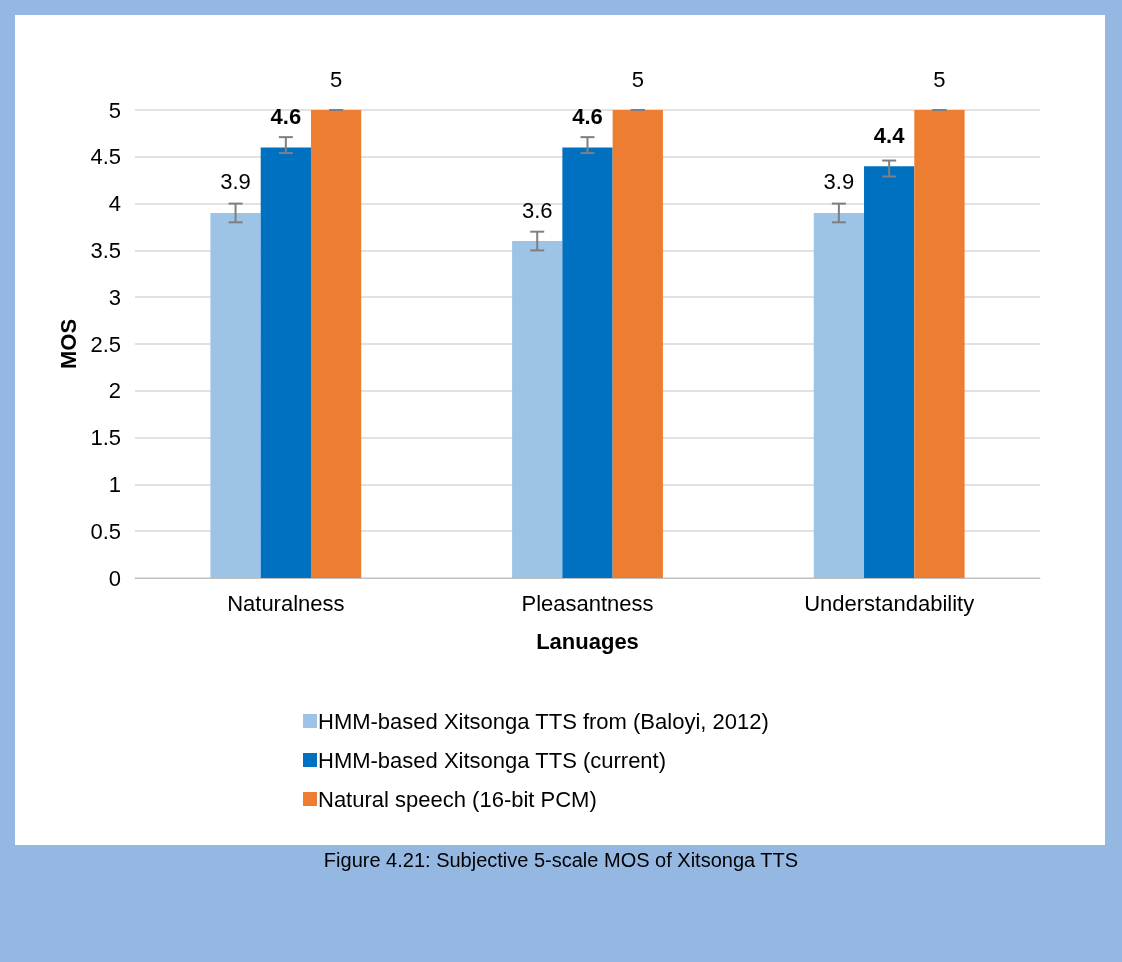 The width and height of the screenshot is (1122, 962). Describe the element at coordinates (105, 250) in the screenshot. I see `y-tick-label: 3.5` at that location.